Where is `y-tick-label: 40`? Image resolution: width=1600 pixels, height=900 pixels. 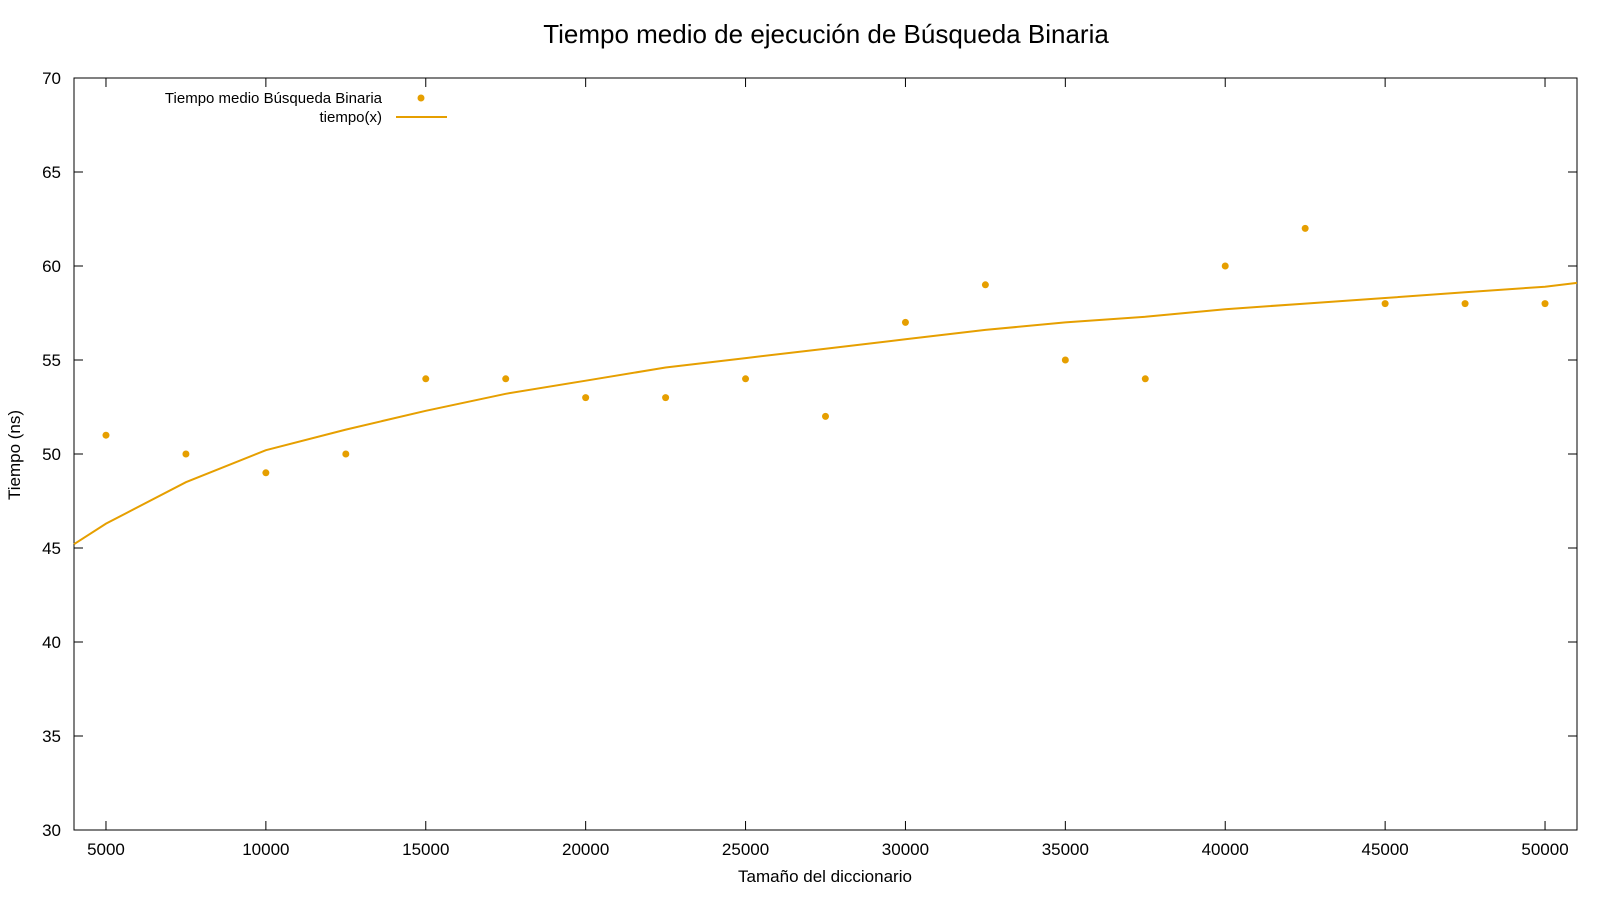
y-tick-label: 40 is located at coordinates (51, 642).